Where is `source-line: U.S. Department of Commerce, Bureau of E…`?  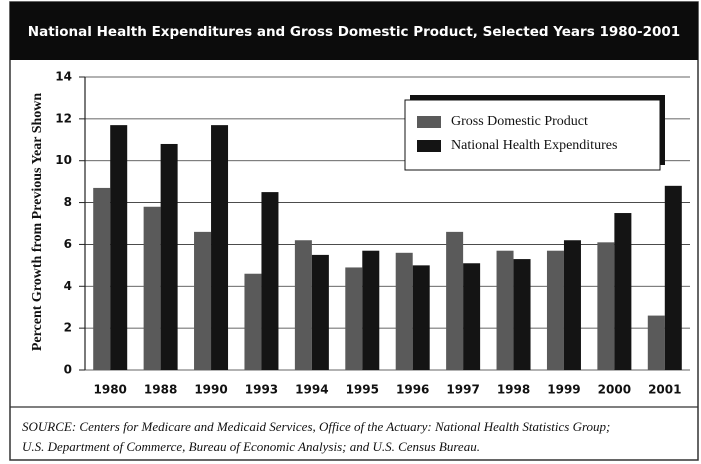
source-line: U.S. Department of Commerce, Bureau of E… is located at coordinates (251, 446).